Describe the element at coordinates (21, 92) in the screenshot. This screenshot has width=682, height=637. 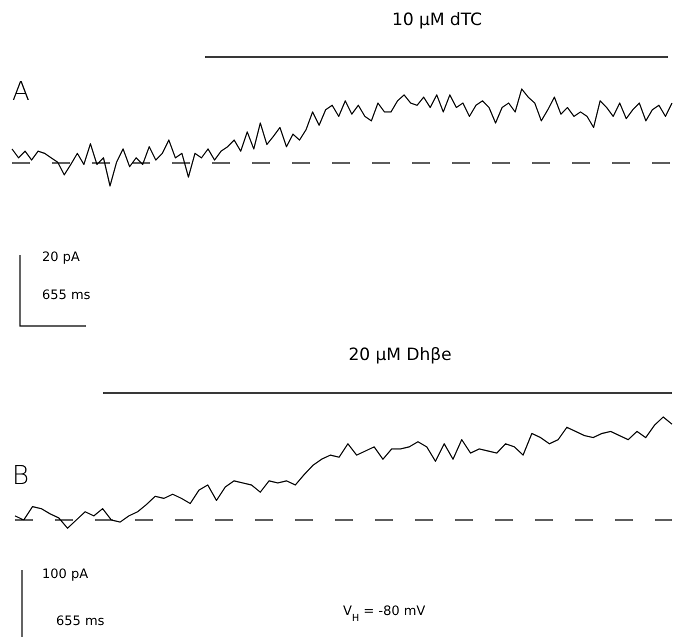
I see `chart-title: A` at that location.